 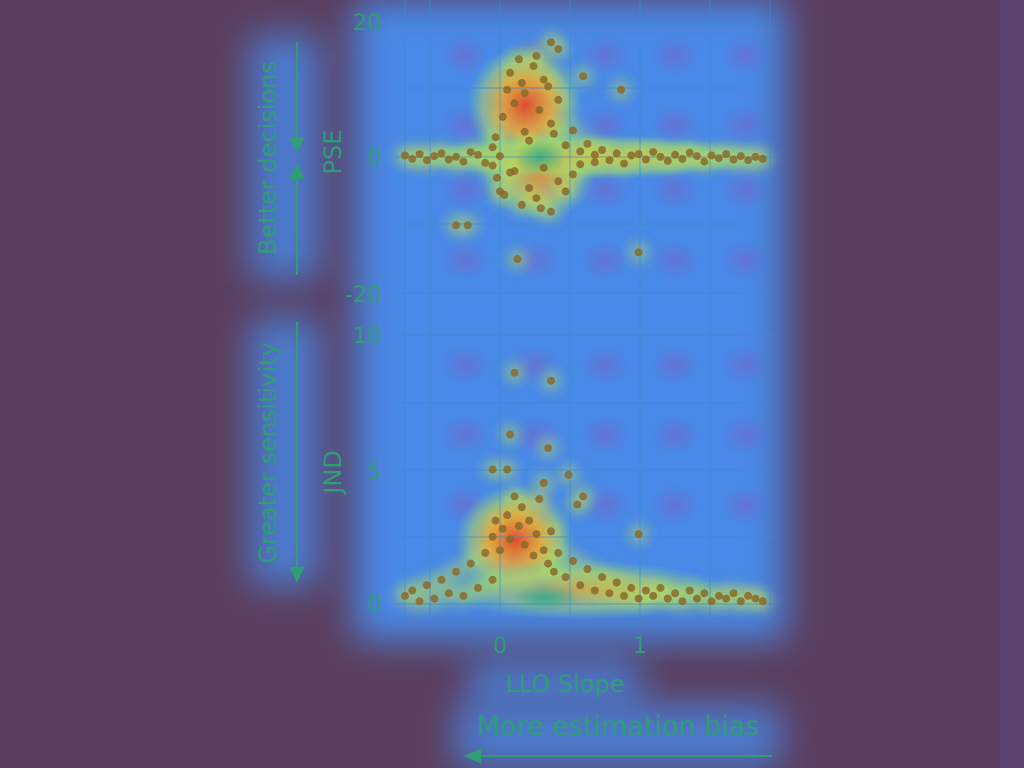 What do you see at coordinates (374, 158) in the screenshot?
I see `top-ytick-label: 0` at bounding box center [374, 158].